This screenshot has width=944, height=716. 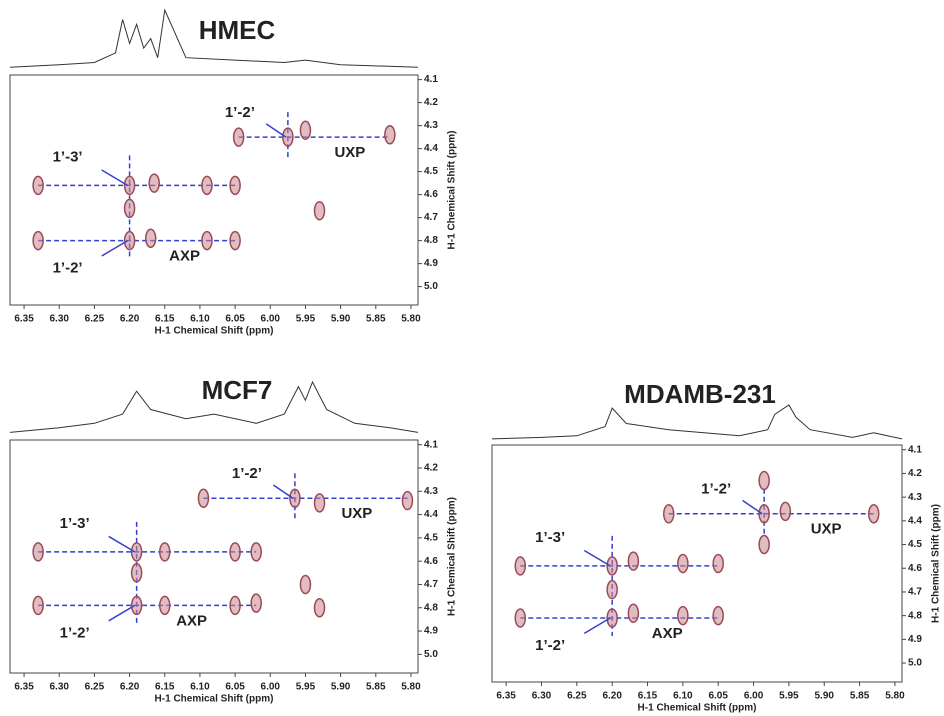 I want to click on panel-title: MDAMB-231, so click(x=700, y=394).